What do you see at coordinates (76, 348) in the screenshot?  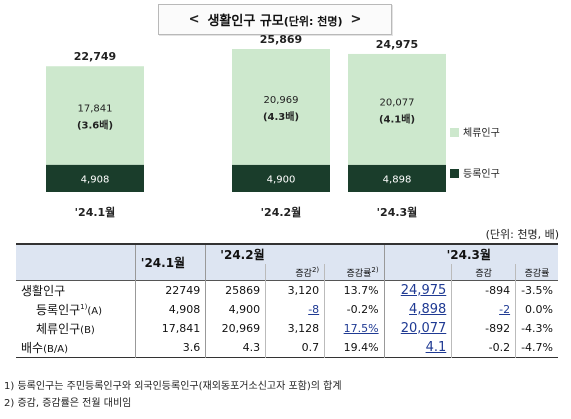 I see `row-label: 배수(B/A)` at bounding box center [76, 348].